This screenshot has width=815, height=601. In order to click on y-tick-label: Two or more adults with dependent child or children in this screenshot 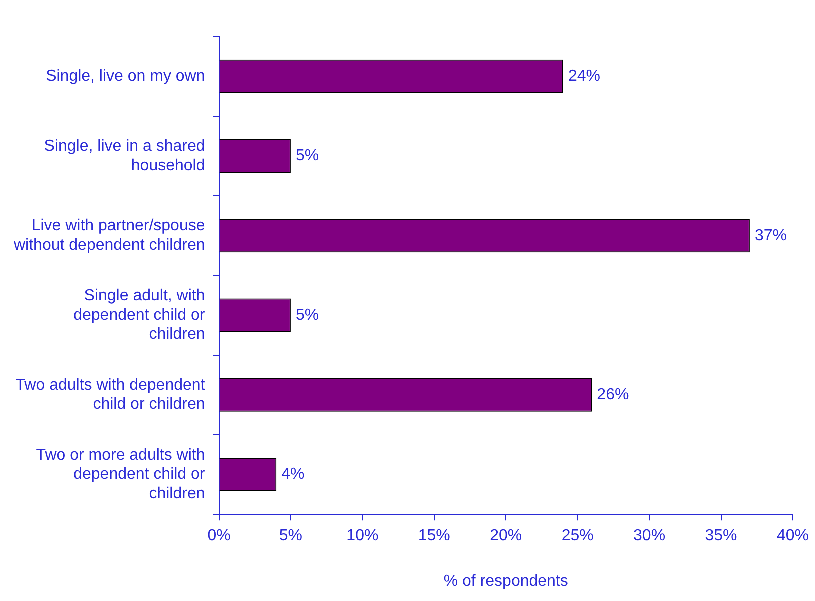, I will do `click(121, 474)`.